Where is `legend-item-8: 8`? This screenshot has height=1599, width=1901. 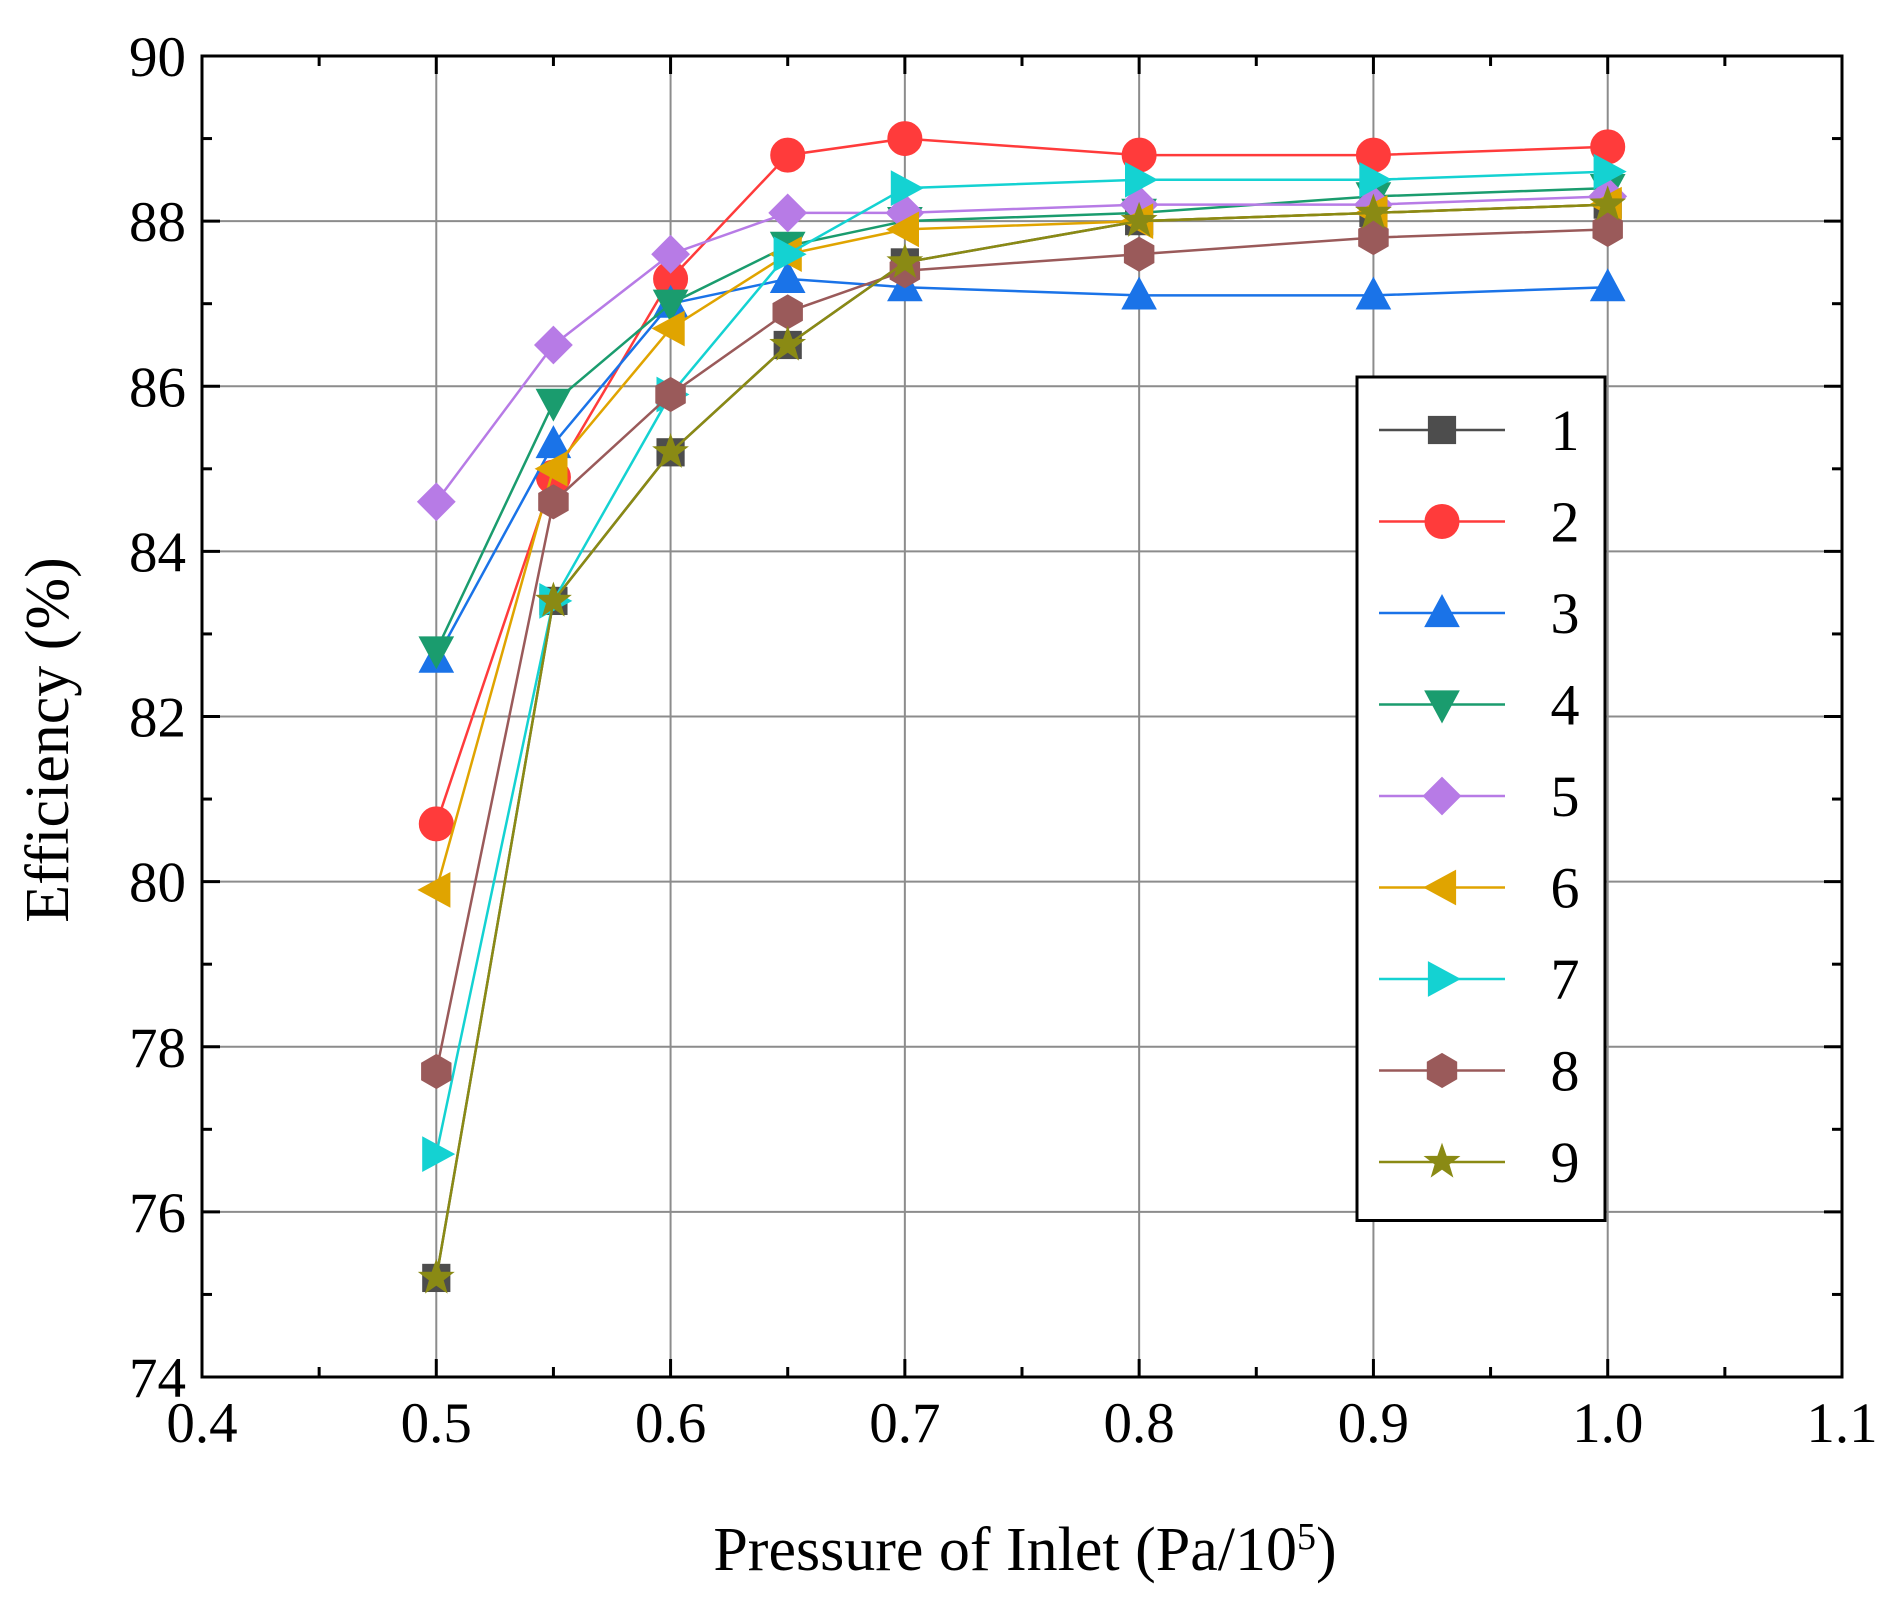 legend-item-8: 8 is located at coordinates (1479, 1071).